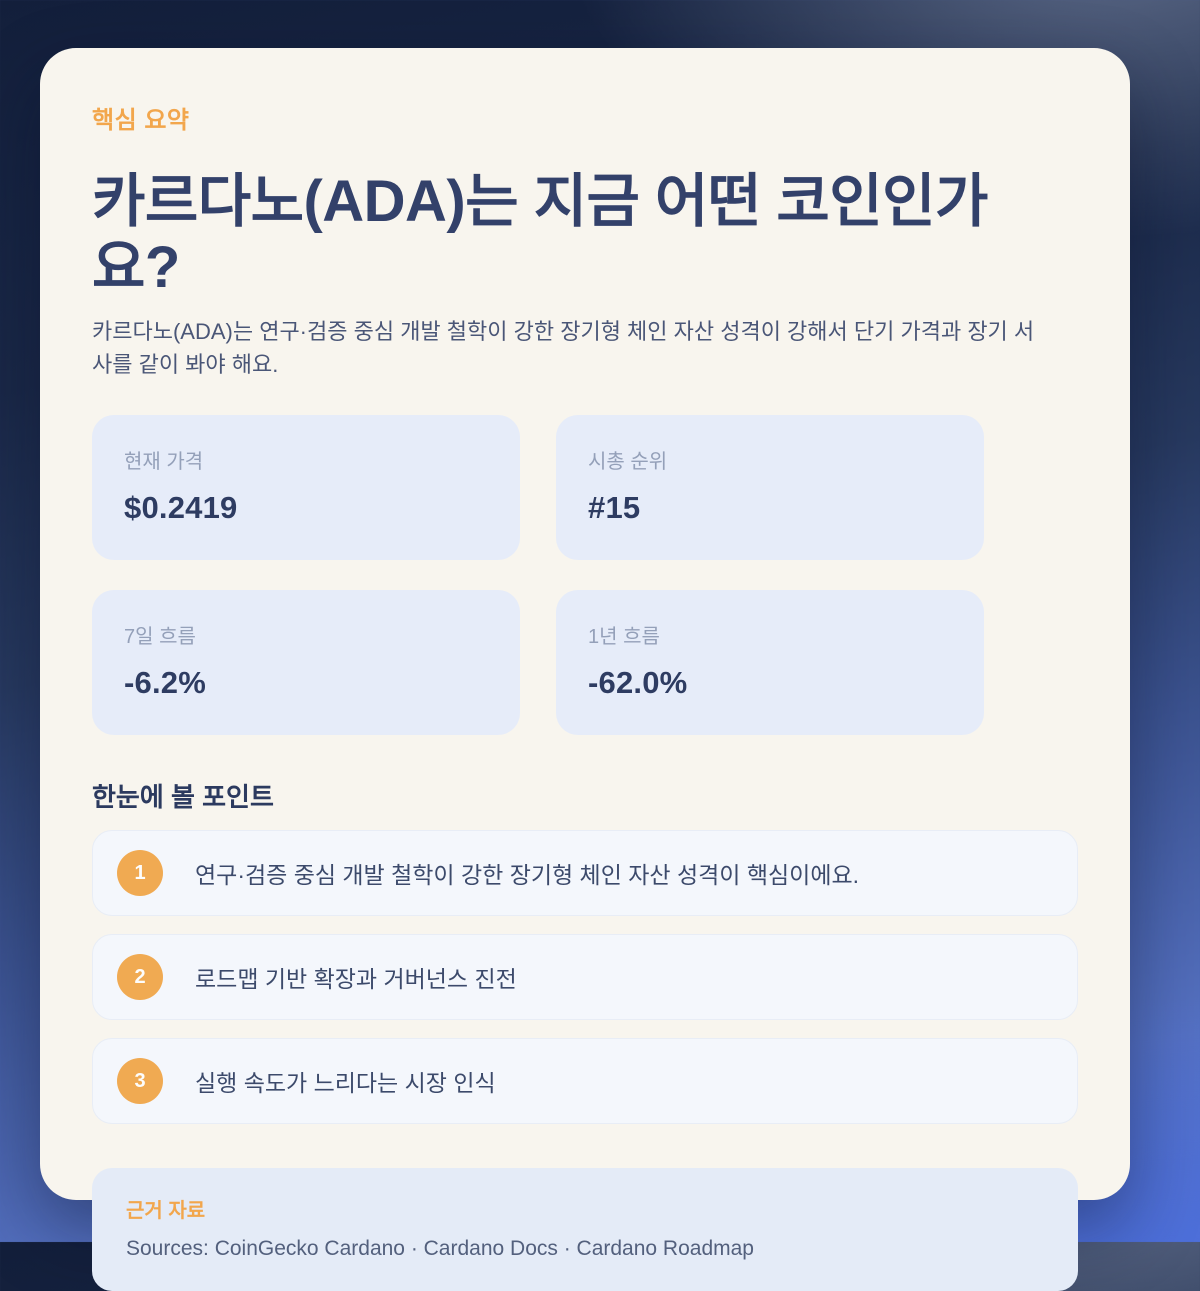 The image size is (1200, 1291). Describe the element at coordinates (181, 508) in the screenshot. I see `stat-value: $0.2419` at that location.